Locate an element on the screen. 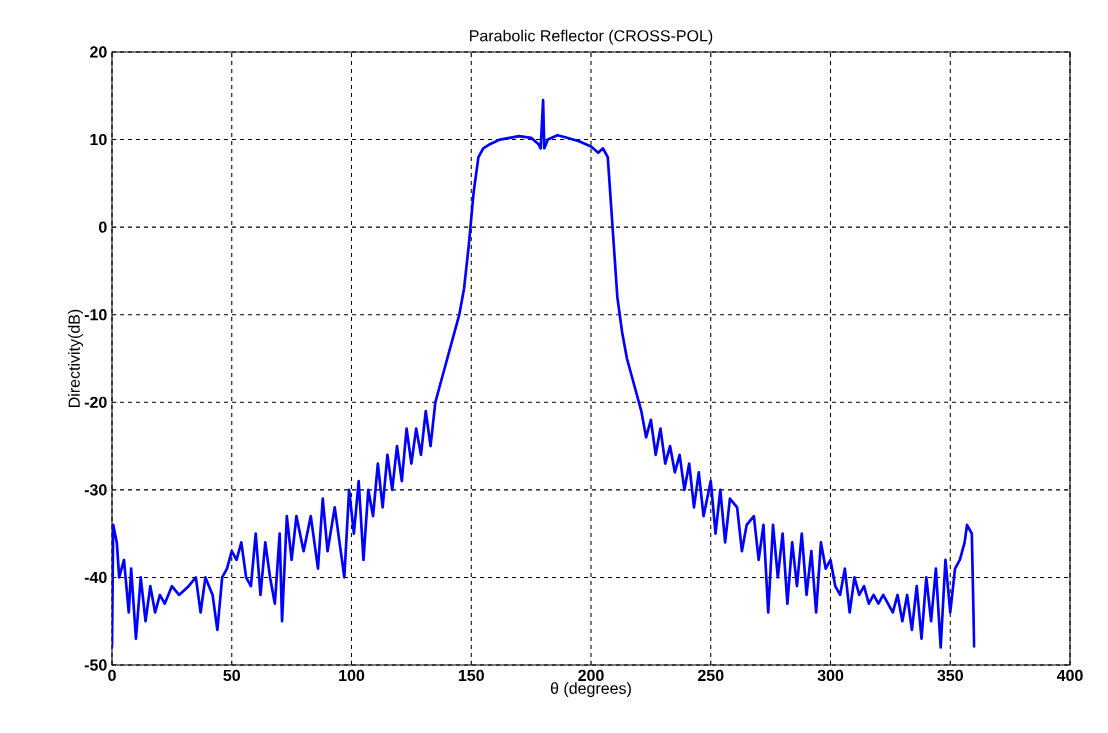 The image size is (1108, 733). y-tick-label: -50 is located at coordinates (95, 665).